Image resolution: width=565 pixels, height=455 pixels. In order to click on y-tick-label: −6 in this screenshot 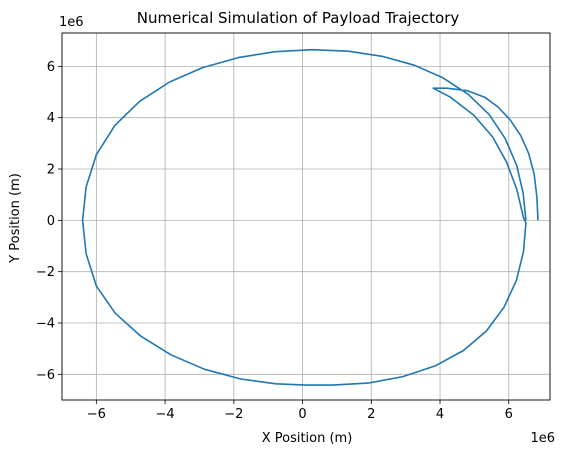, I will do `click(45, 375)`.